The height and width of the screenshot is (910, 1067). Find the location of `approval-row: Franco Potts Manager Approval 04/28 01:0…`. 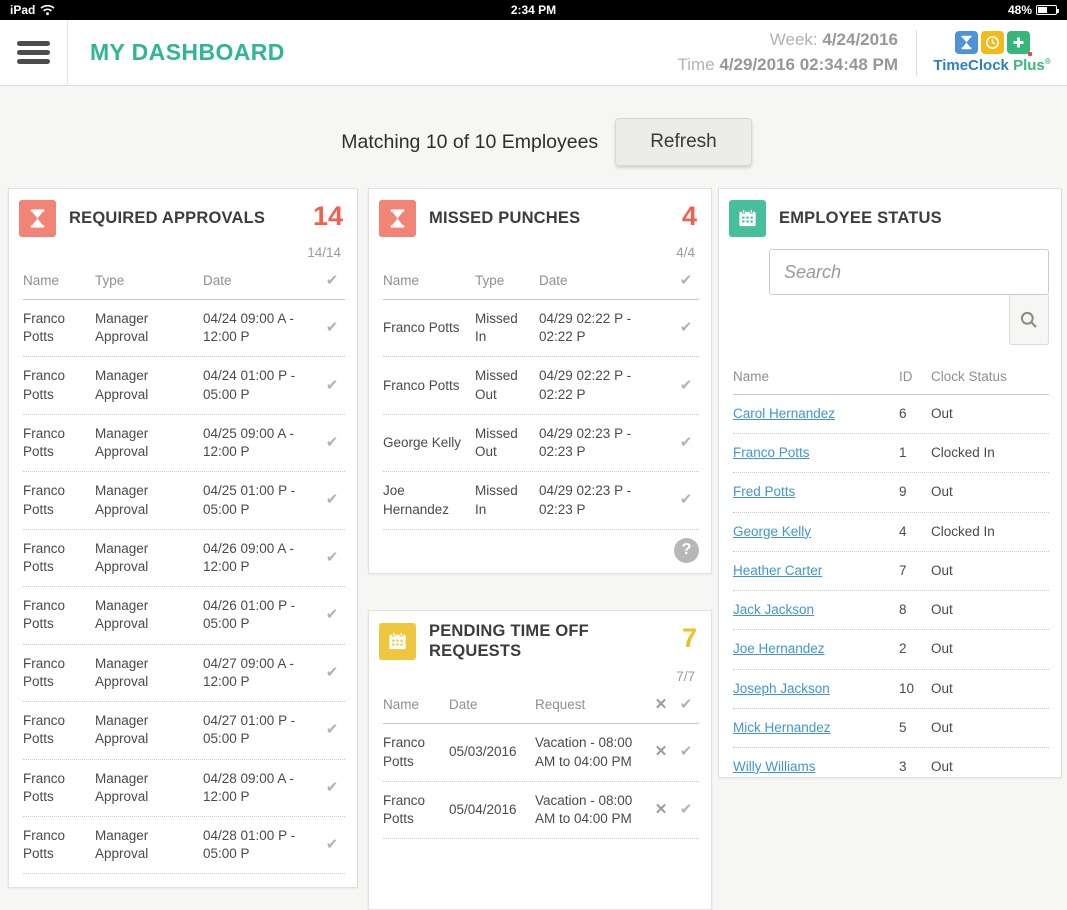

approval-row: Franco Potts Manager Approval 04/28 01:0… is located at coordinates (184, 846).